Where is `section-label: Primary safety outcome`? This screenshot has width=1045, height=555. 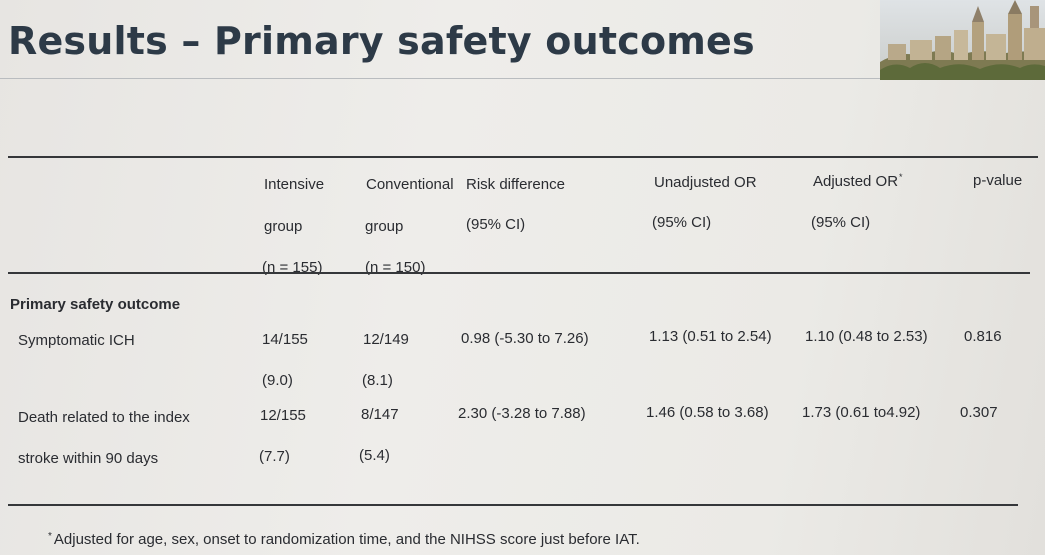 section-label: Primary safety outcome is located at coordinates (95, 304).